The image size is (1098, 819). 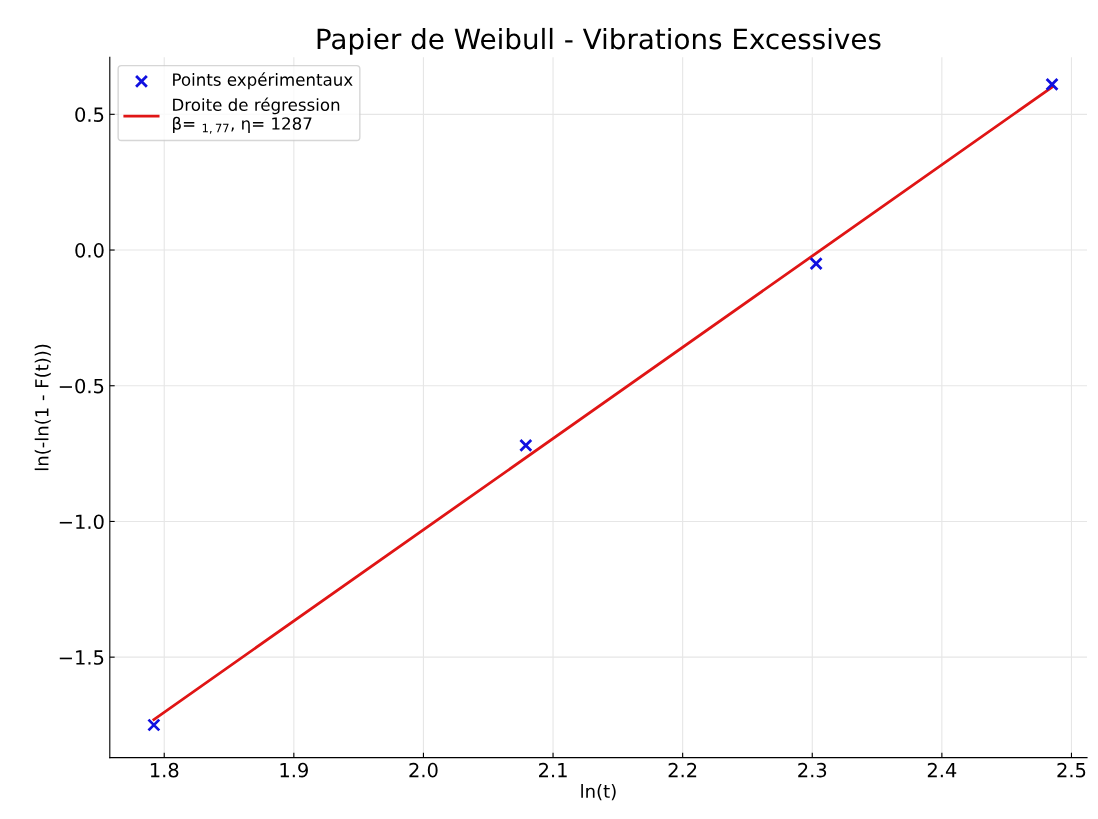 I want to click on x-tick-label: 2.4, so click(x=942, y=770).